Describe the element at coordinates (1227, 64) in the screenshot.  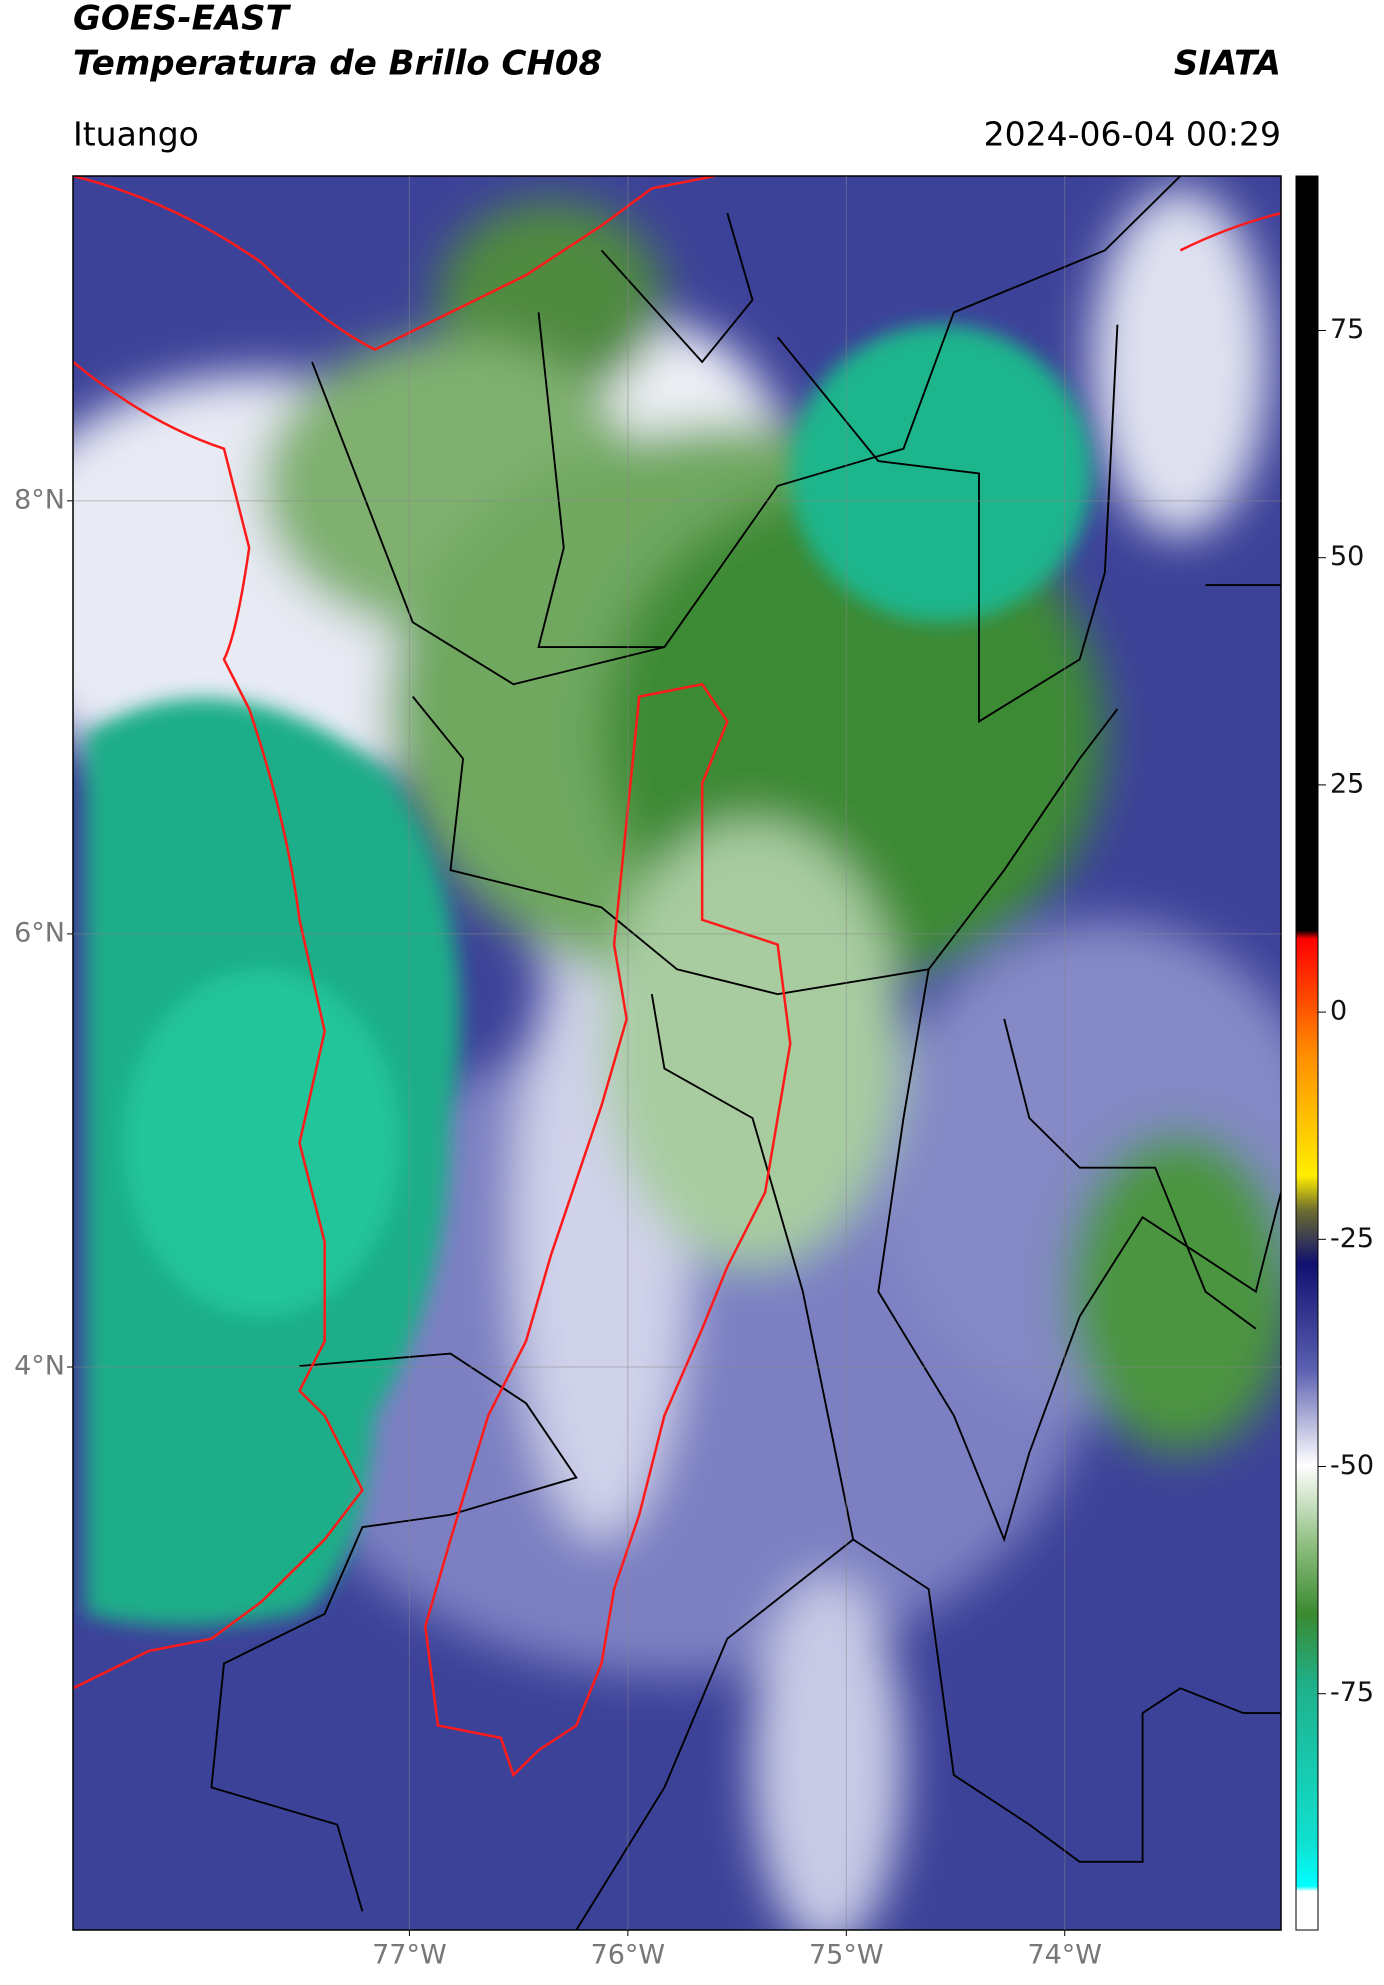
I see `org: SIATA` at that location.